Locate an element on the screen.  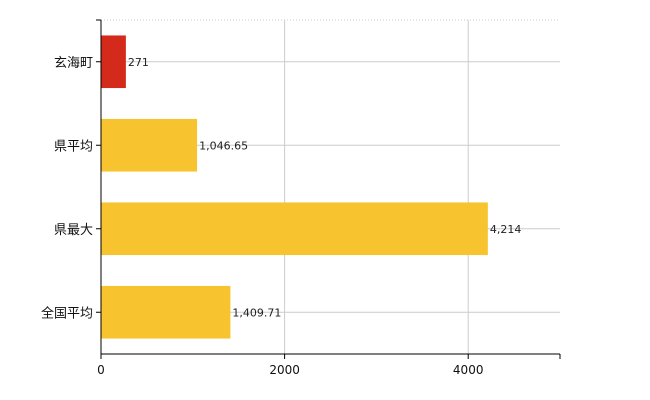
data-label: 1,409.71 is located at coordinates (256, 312).